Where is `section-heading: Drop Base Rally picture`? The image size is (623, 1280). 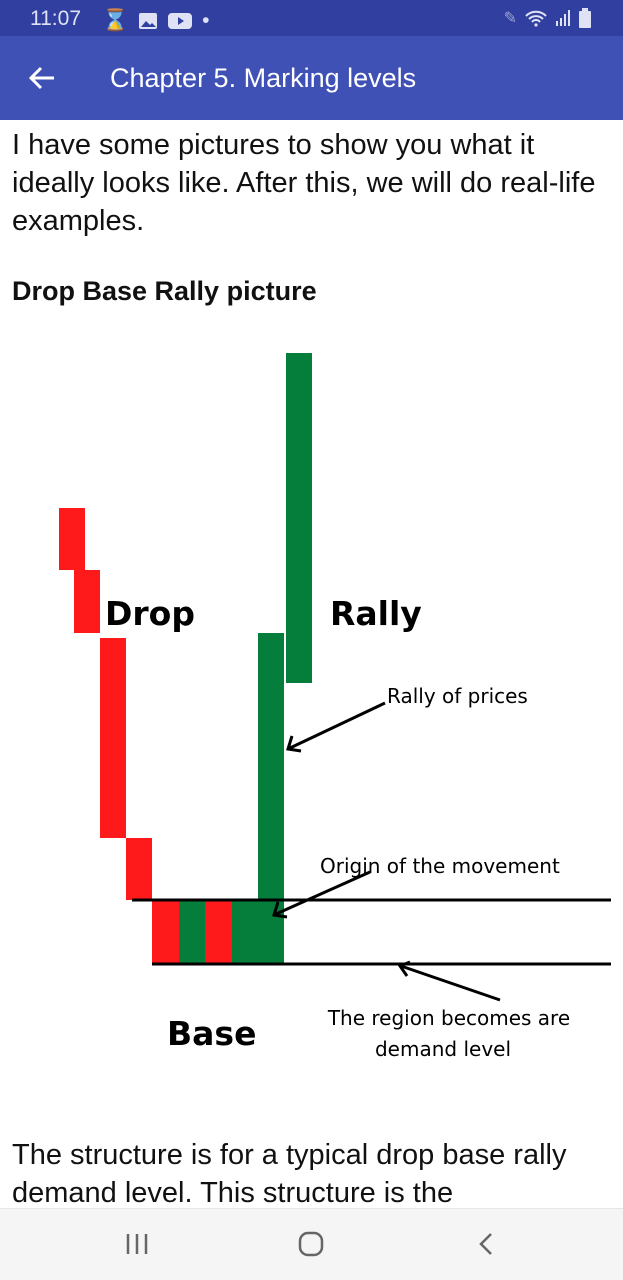
section-heading: Drop Base Rally picture is located at coordinates (164, 291).